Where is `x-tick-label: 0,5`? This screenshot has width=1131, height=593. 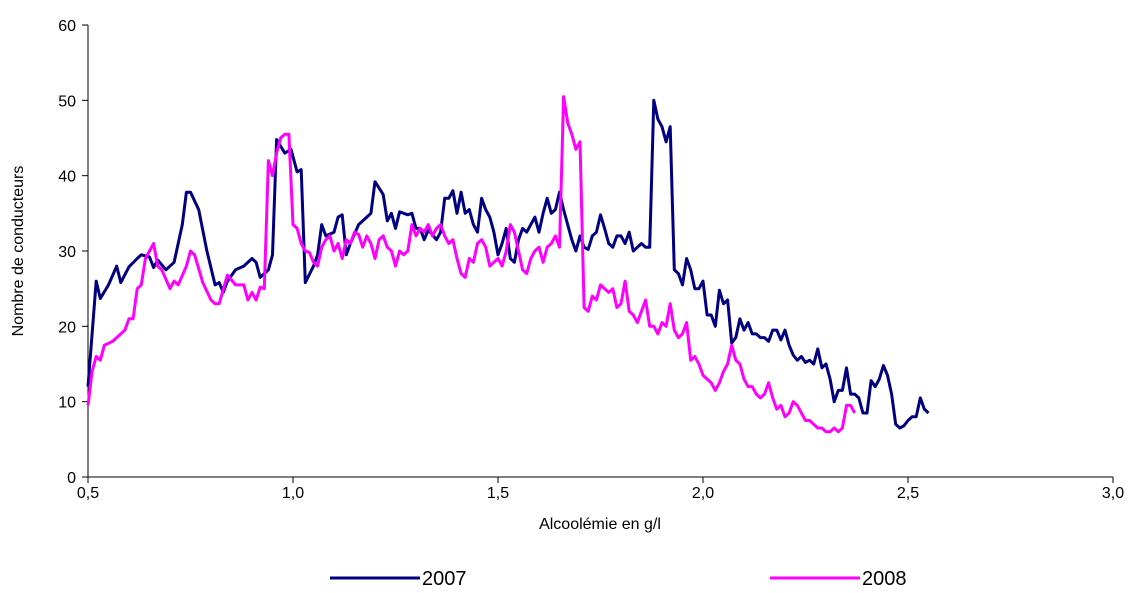 x-tick-label: 0,5 is located at coordinates (88, 493).